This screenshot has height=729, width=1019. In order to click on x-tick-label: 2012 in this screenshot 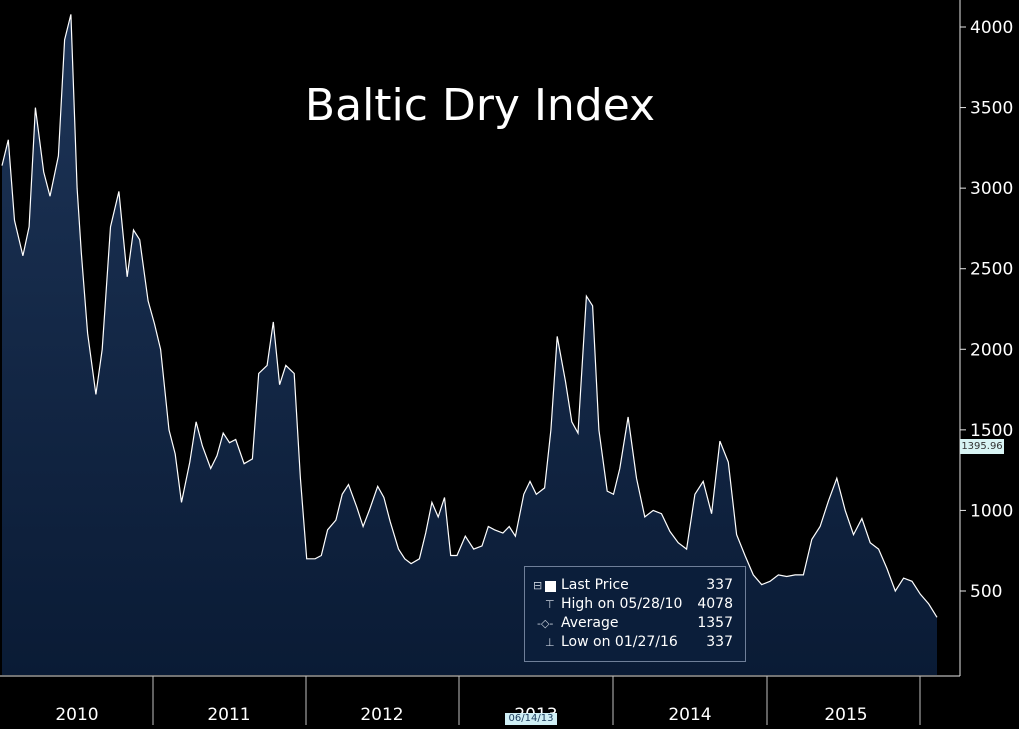, I will do `click(381, 715)`.